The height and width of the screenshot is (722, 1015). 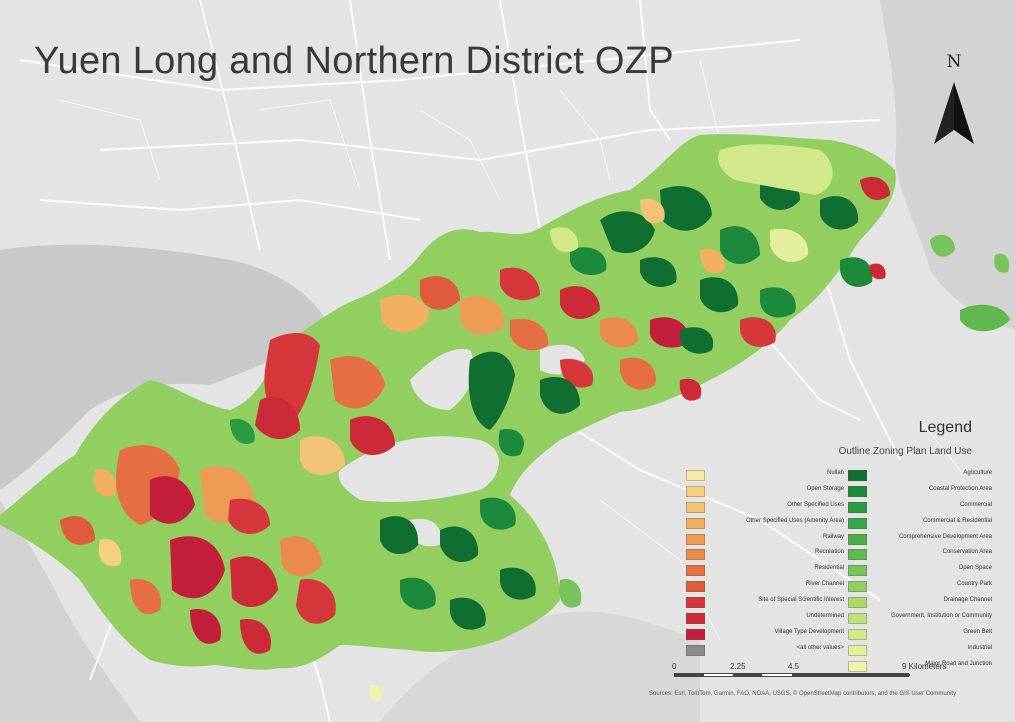 What do you see at coordinates (760, 620) in the screenshot?
I see `legend-item: Undetermined` at bounding box center [760, 620].